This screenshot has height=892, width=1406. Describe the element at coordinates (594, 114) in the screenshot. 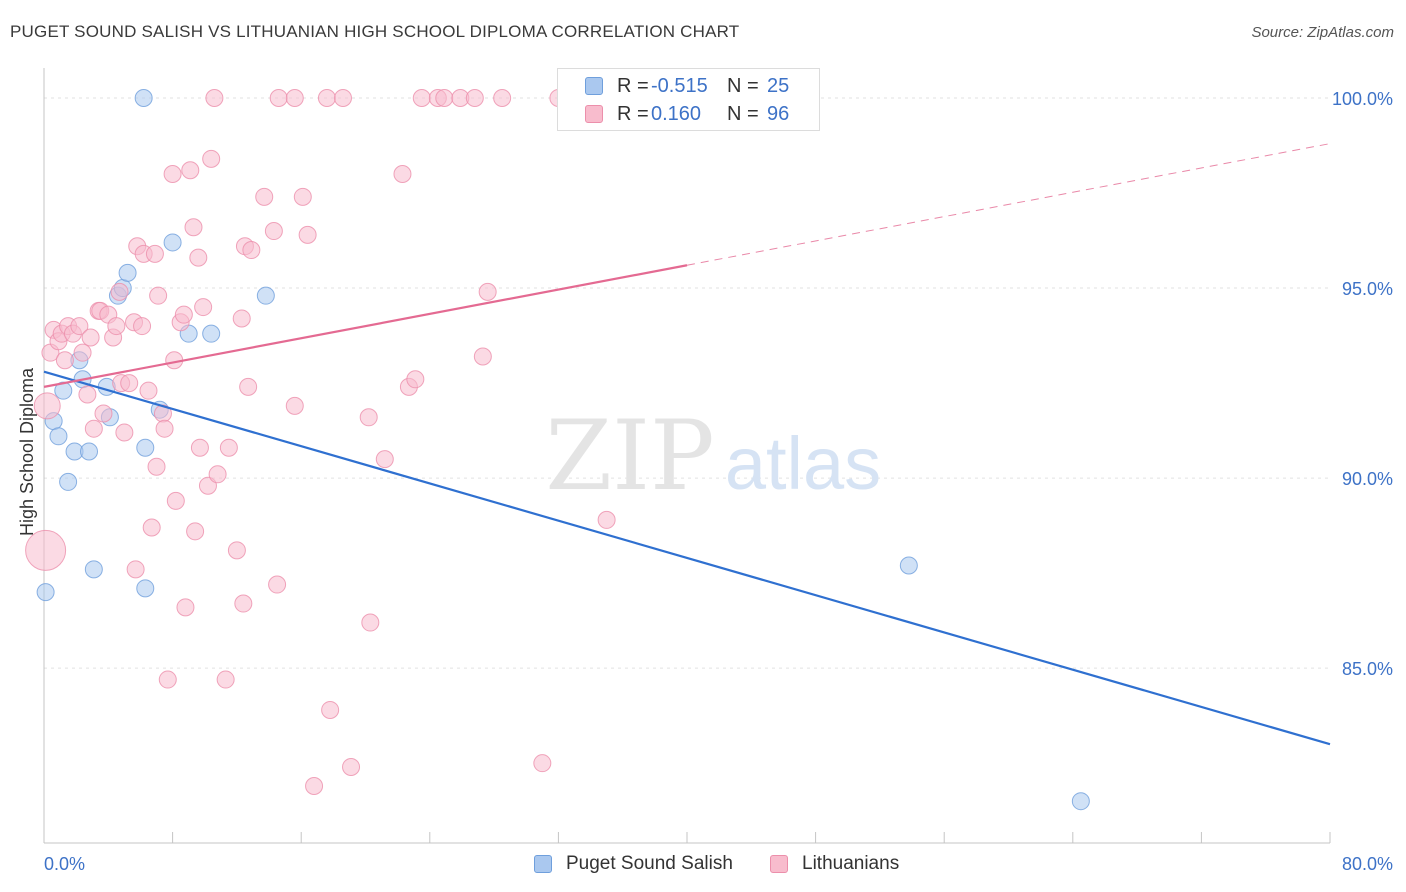

I see `legend-swatch-pink` at that location.